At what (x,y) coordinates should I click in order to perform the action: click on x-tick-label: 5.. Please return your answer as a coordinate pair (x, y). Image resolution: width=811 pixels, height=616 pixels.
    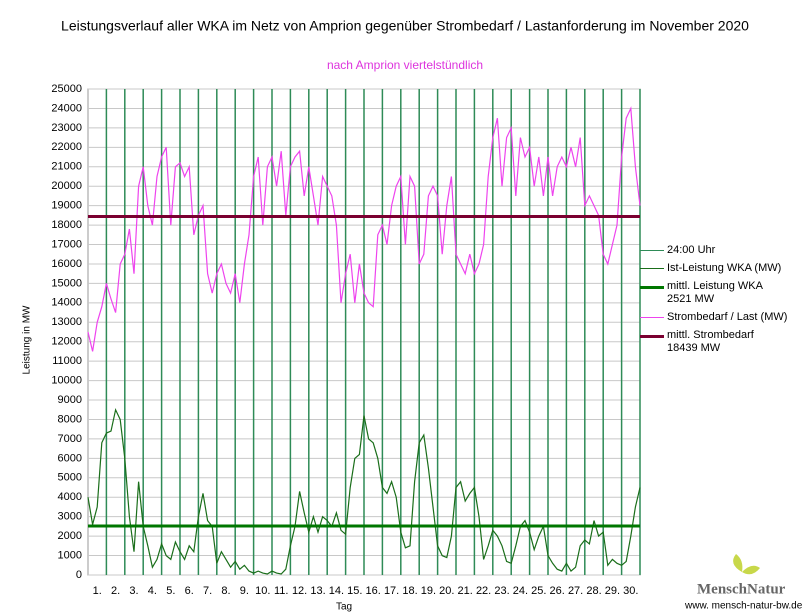
    Looking at the image, I should click on (170, 591).